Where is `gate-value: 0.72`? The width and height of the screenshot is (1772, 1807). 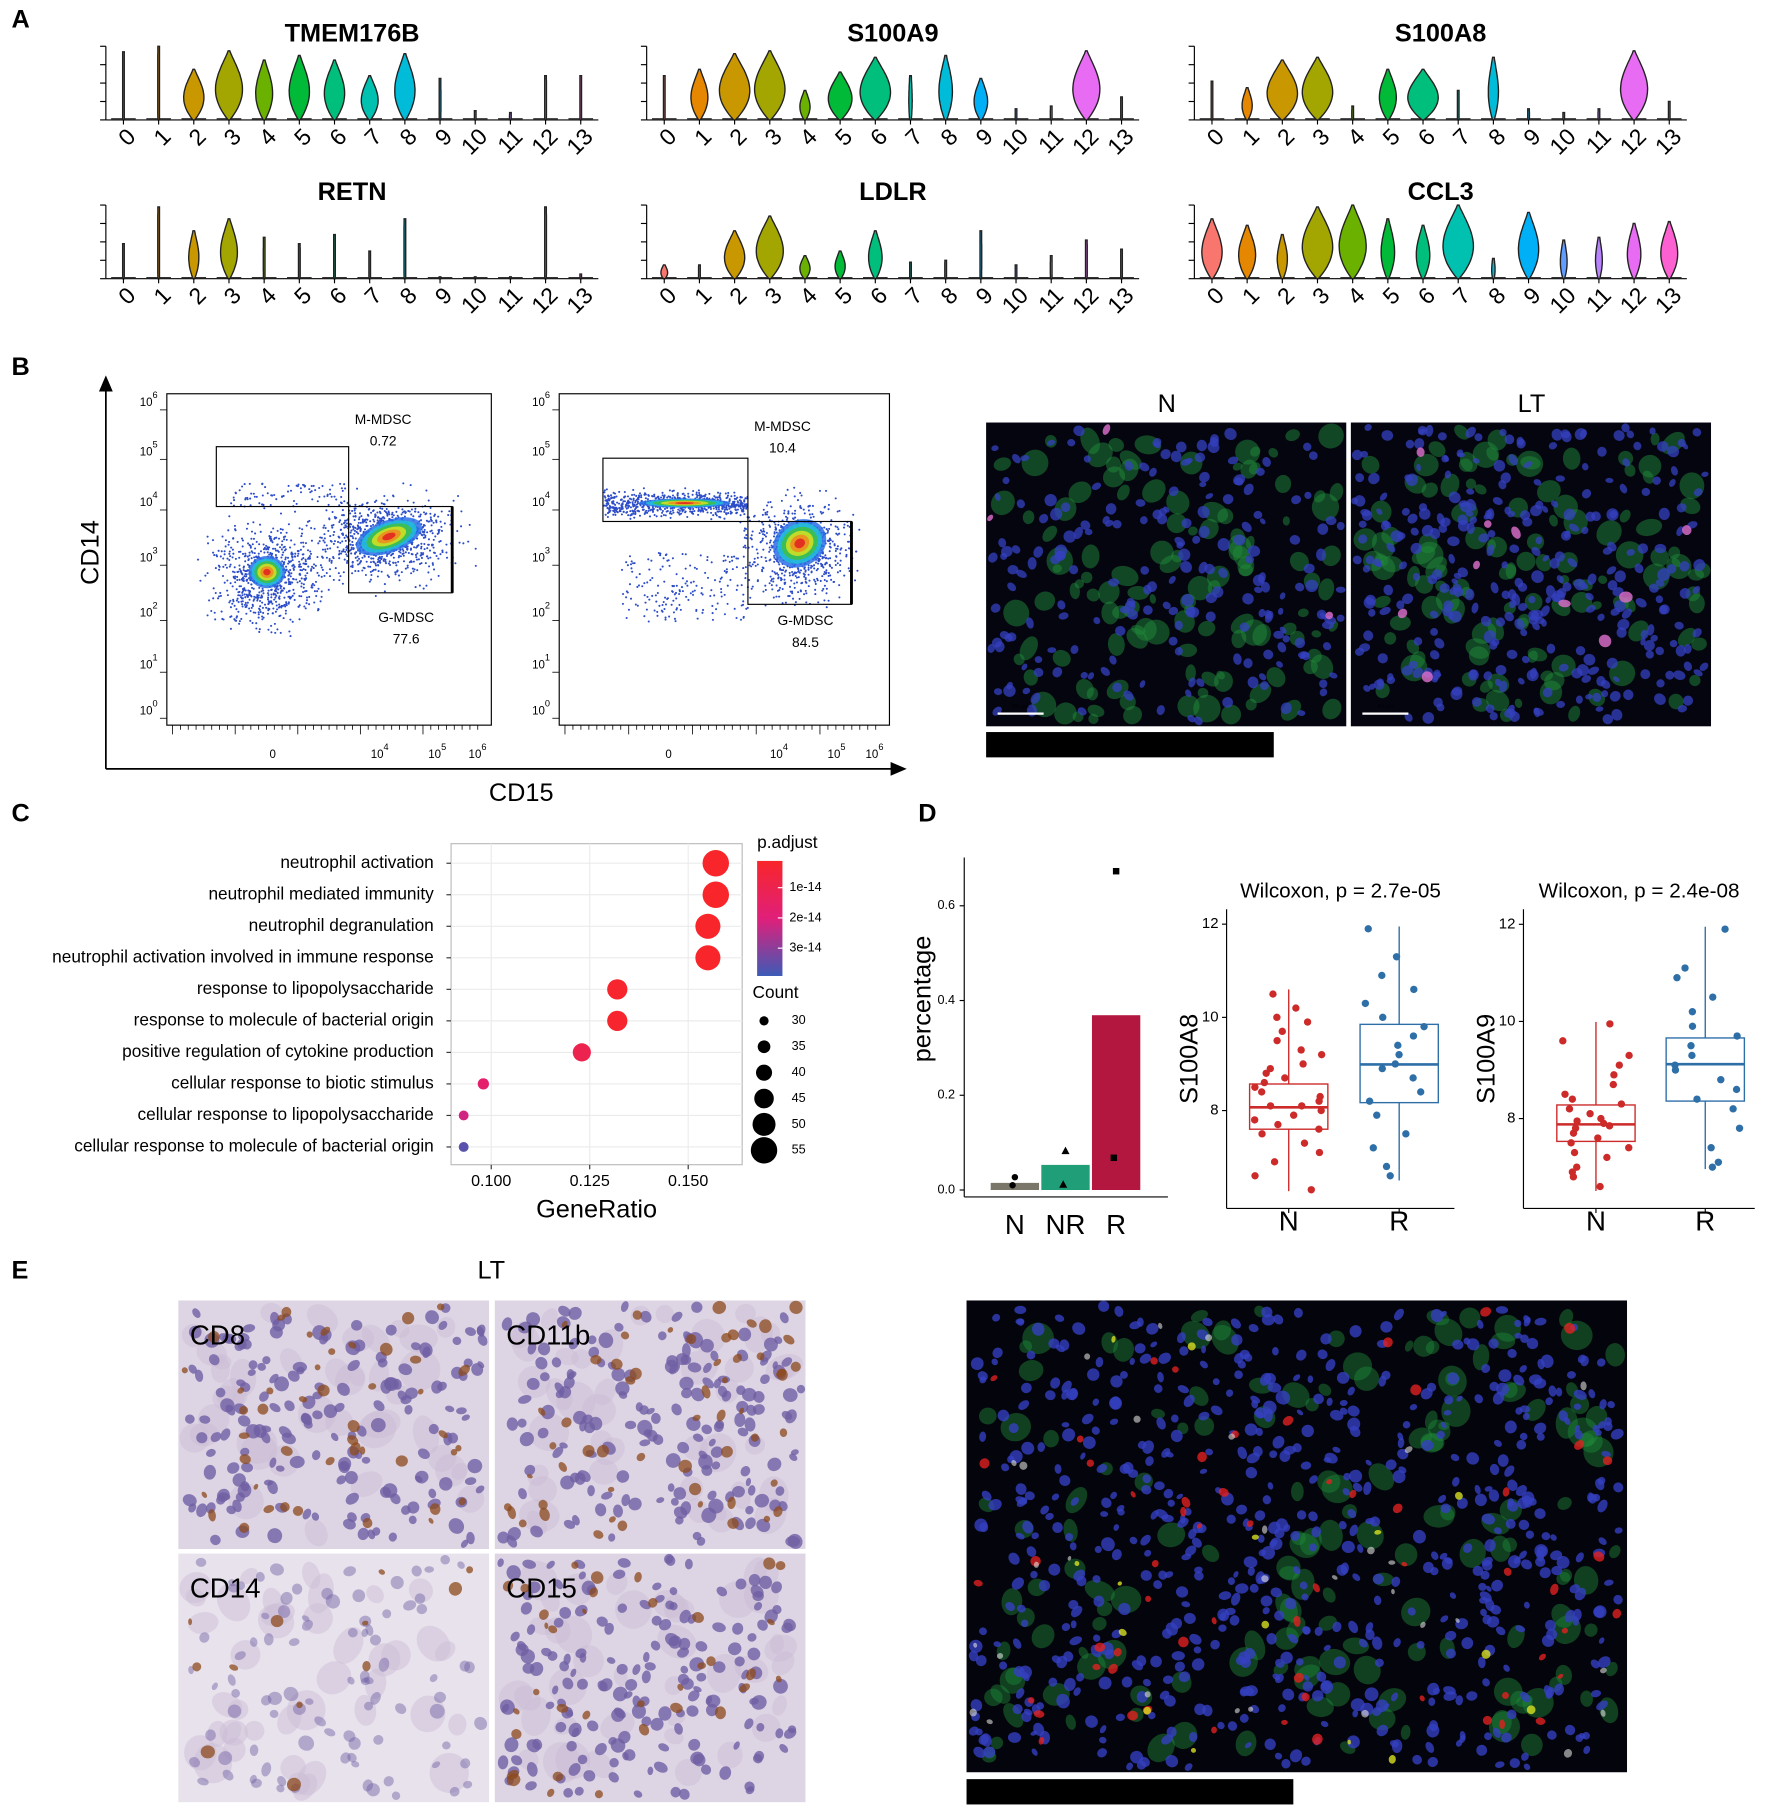
gate-value: 0.72 is located at coordinates (383, 441).